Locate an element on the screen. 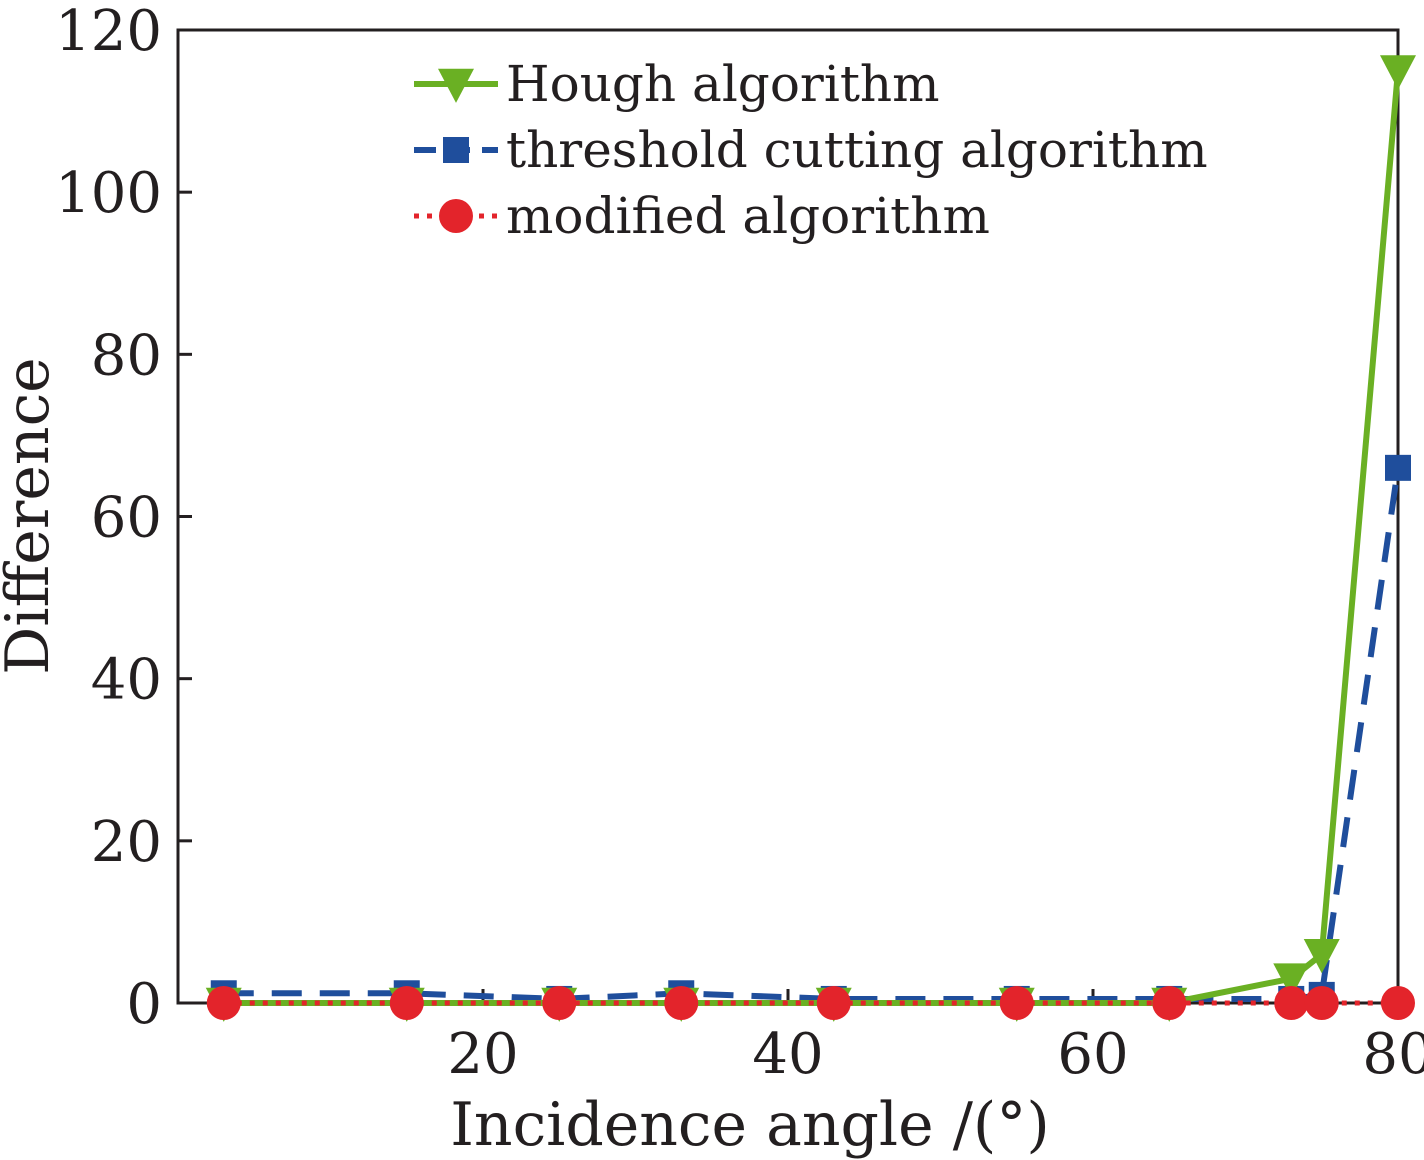 This screenshot has width=1424, height=1160. legend-item: threshold cutting algorithm is located at coordinates (811, 150).